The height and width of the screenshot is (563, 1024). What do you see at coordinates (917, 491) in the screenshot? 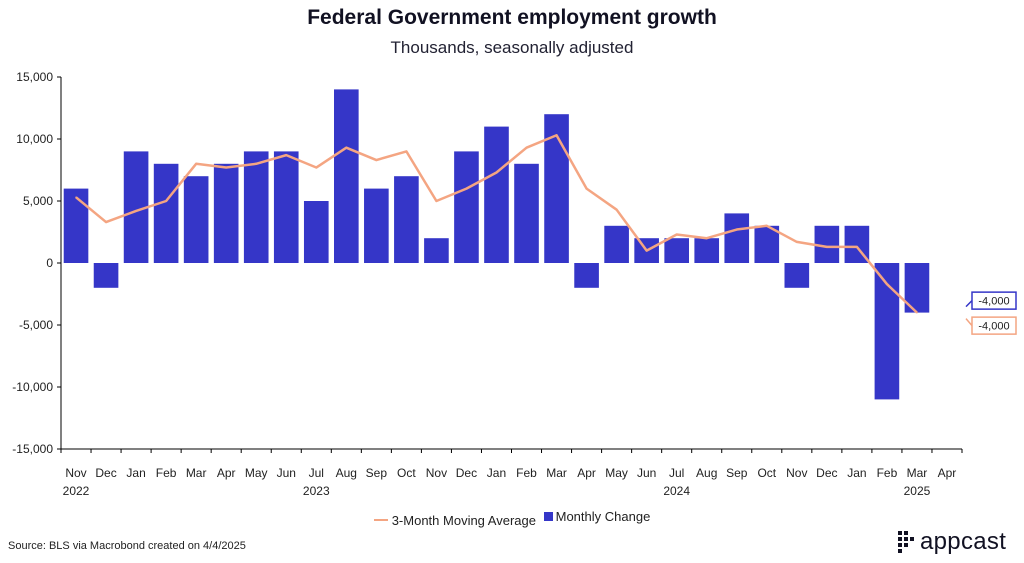
I see `x-year-label: 2025` at bounding box center [917, 491].